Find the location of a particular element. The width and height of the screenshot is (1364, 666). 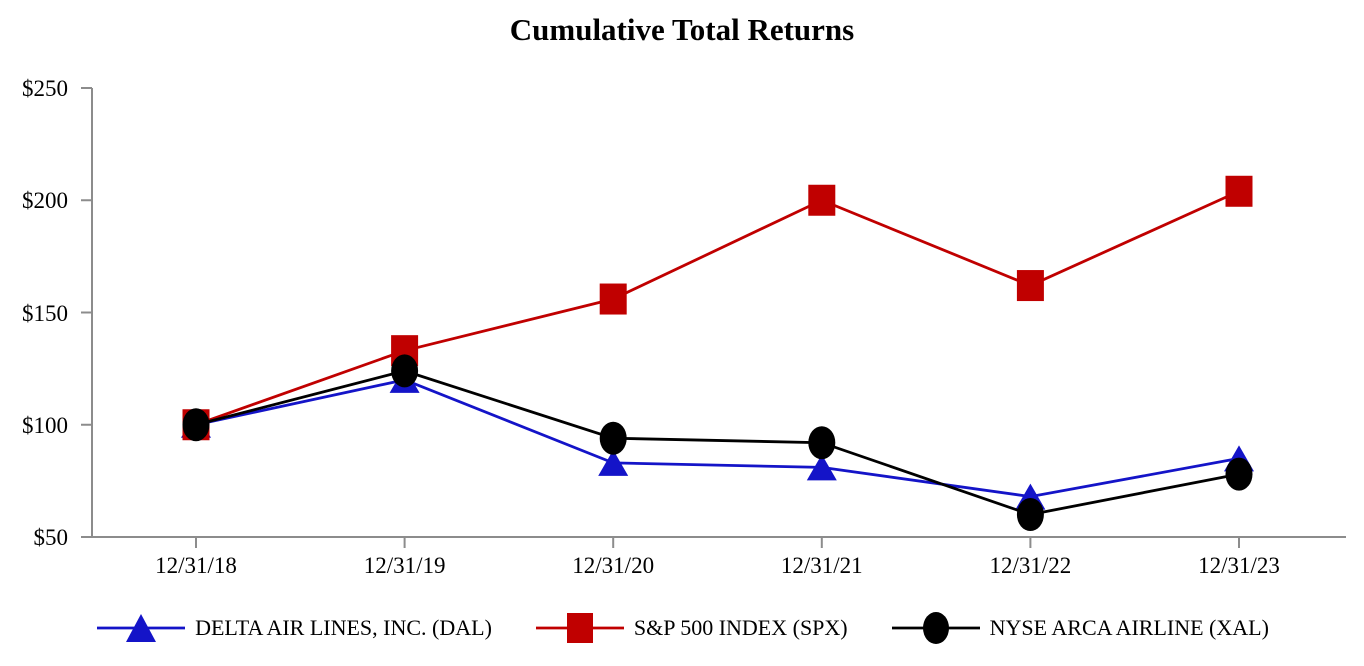

y-tick-label: $100 is located at coordinates (45, 425).